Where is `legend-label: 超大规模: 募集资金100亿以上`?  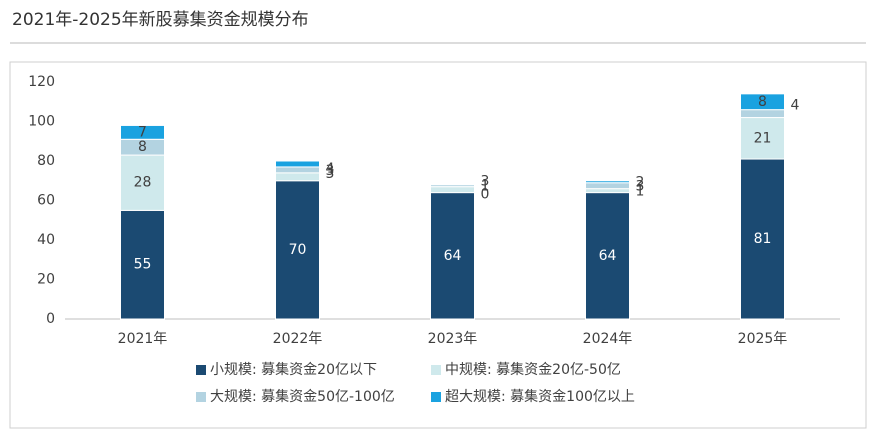 legend-label: 超大规模: 募集资金100亿以上 is located at coordinates (540, 396).